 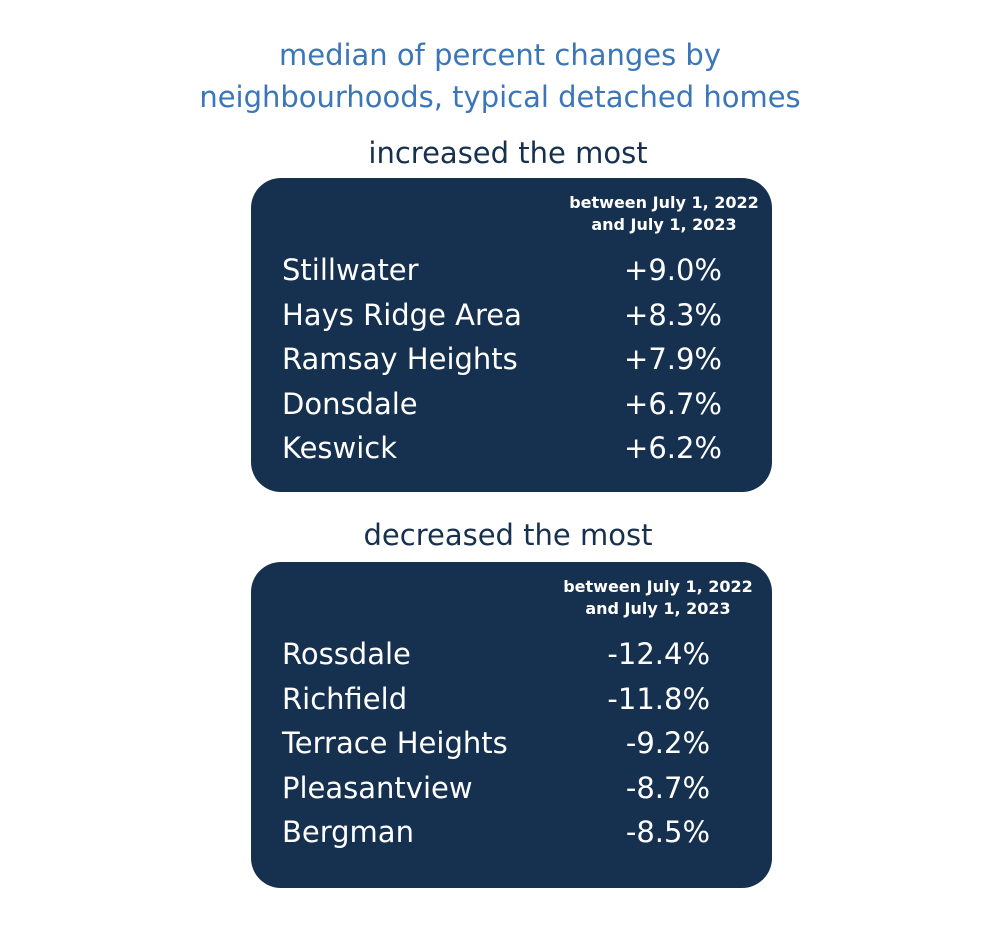 I want to click on percent-change: +7.9%, so click(x=673, y=359).